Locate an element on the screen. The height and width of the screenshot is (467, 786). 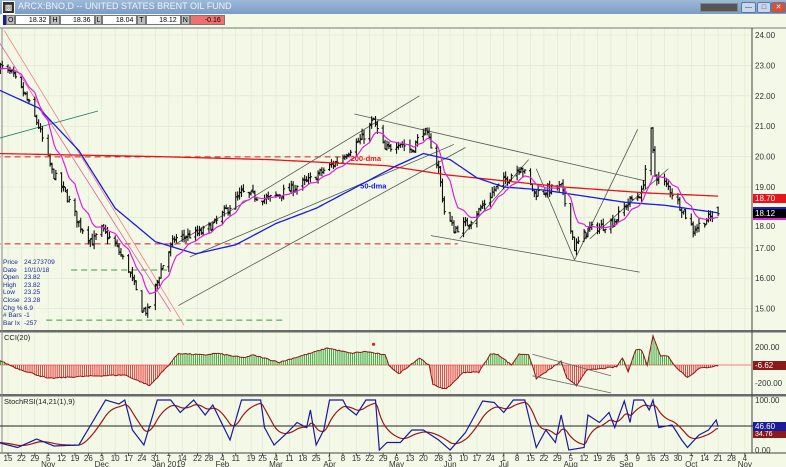
quote-value-h: 18.36 is located at coordinates (77, 20).